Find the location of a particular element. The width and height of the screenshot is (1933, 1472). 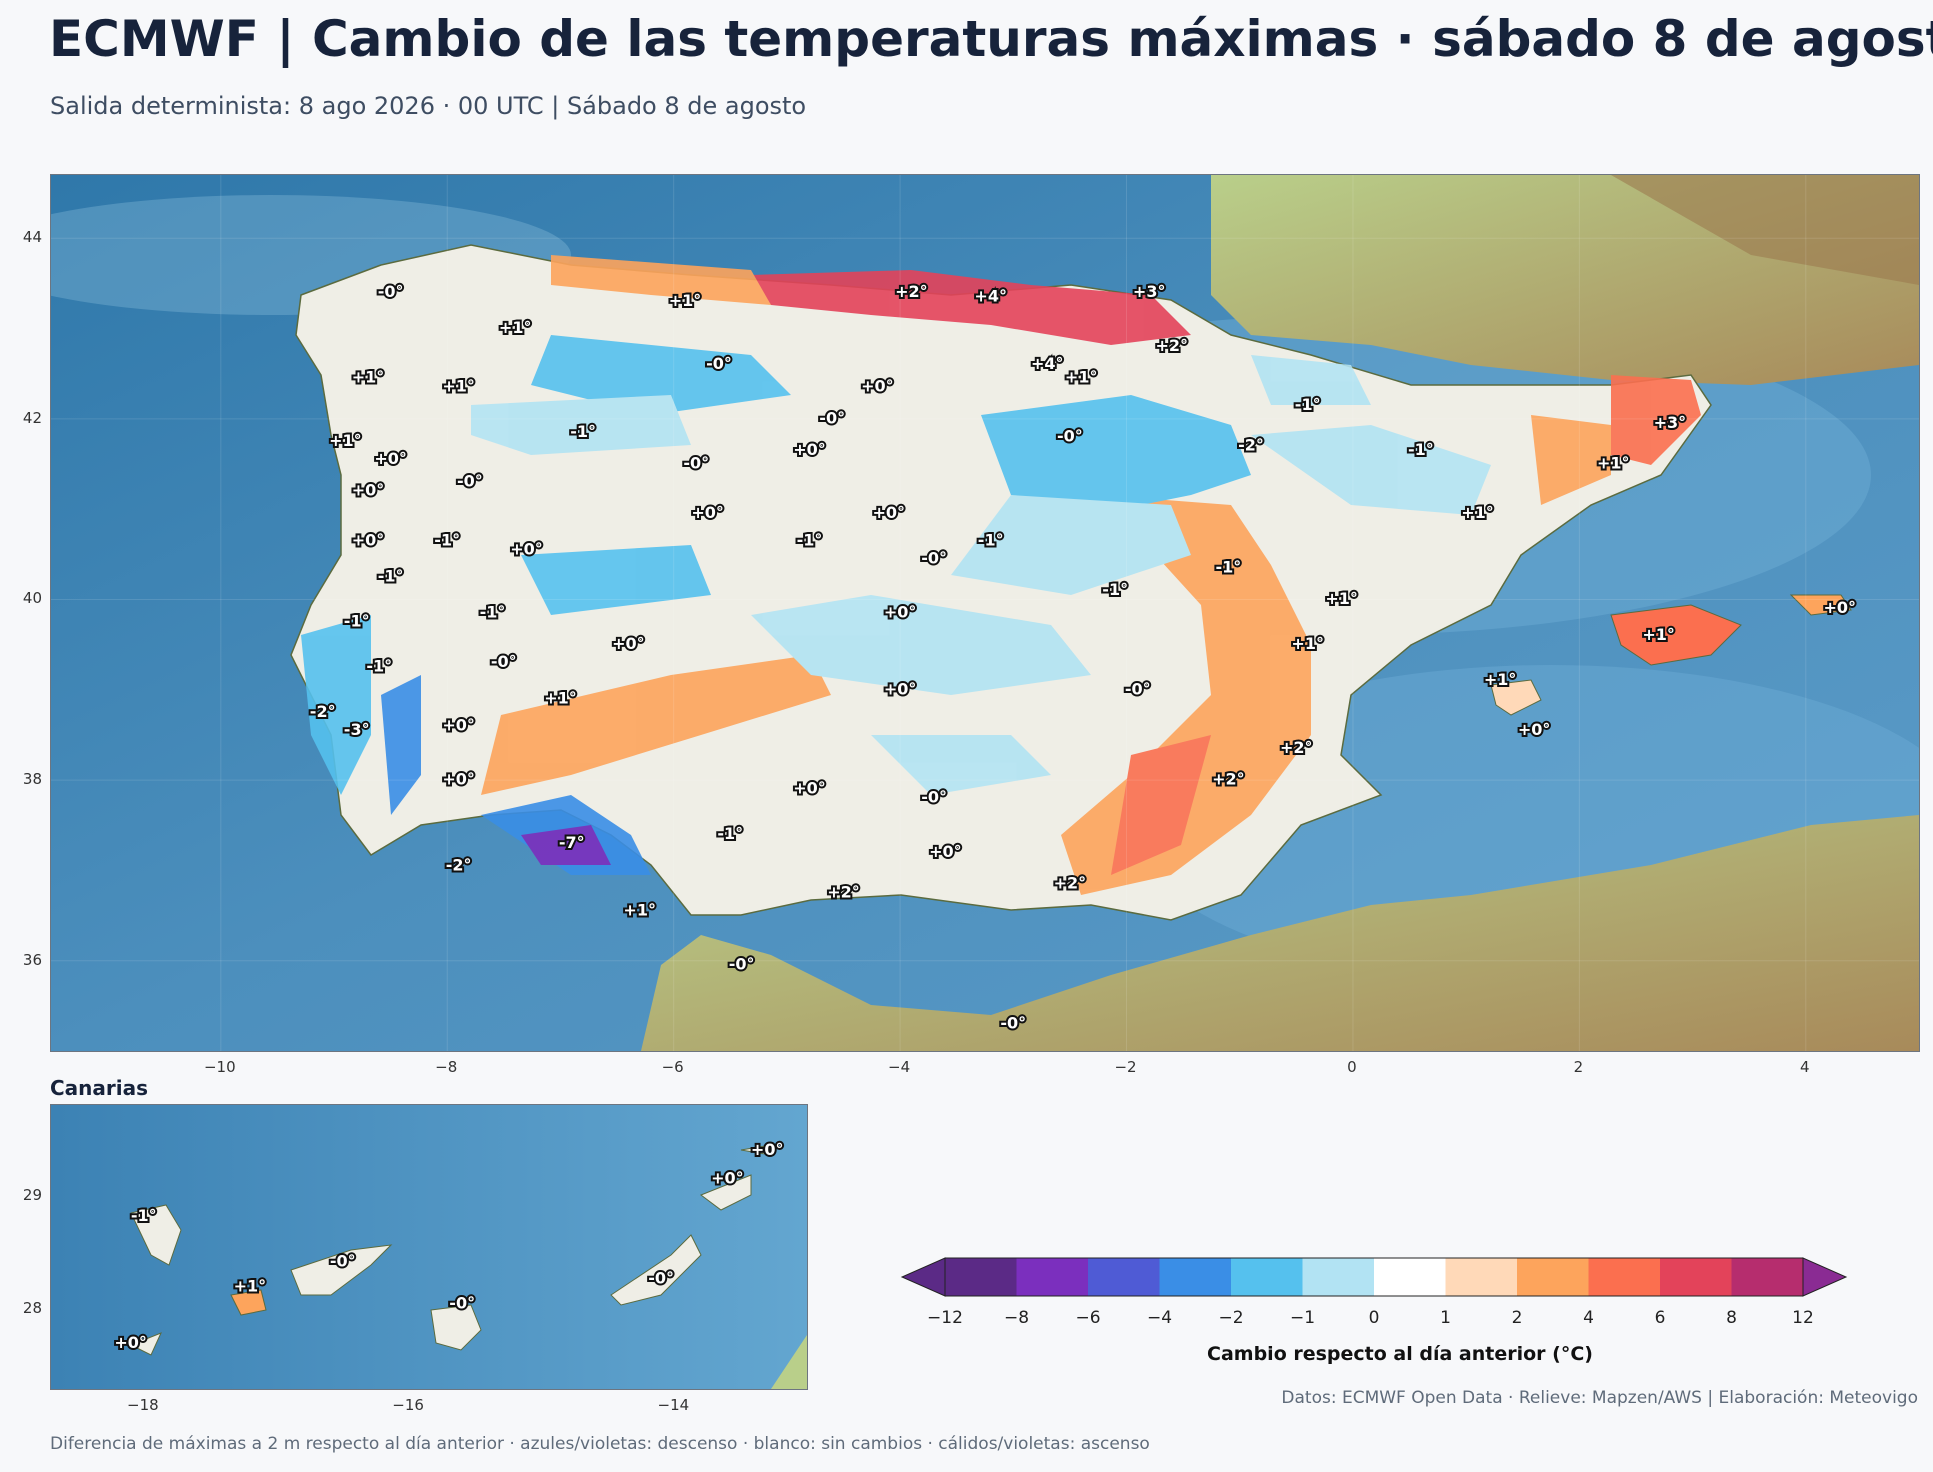

colorbar-tick-label: 2 is located at coordinates (1517, 1318).